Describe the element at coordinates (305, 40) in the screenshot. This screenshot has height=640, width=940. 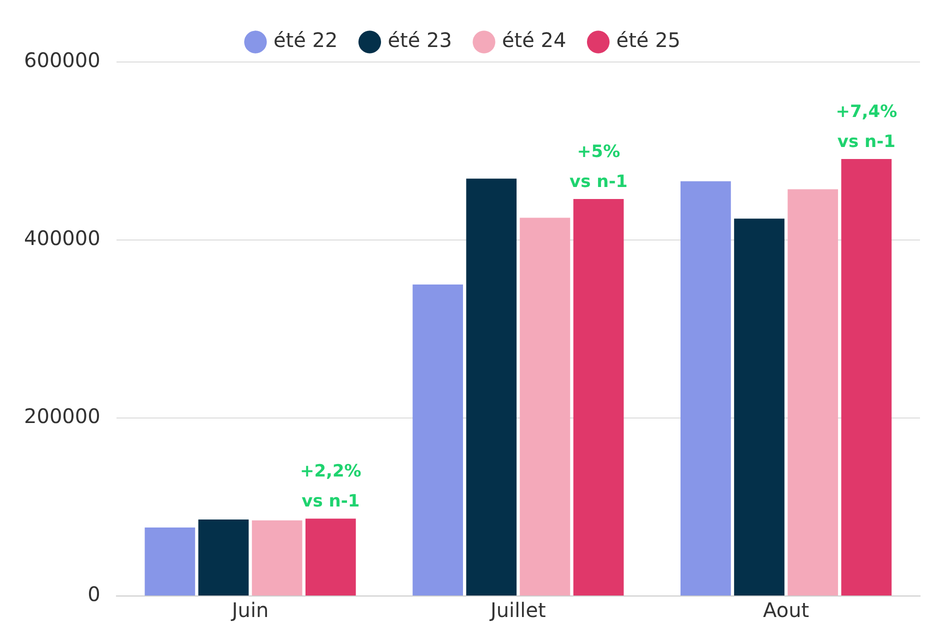
I see `legend-label: été 22` at that location.